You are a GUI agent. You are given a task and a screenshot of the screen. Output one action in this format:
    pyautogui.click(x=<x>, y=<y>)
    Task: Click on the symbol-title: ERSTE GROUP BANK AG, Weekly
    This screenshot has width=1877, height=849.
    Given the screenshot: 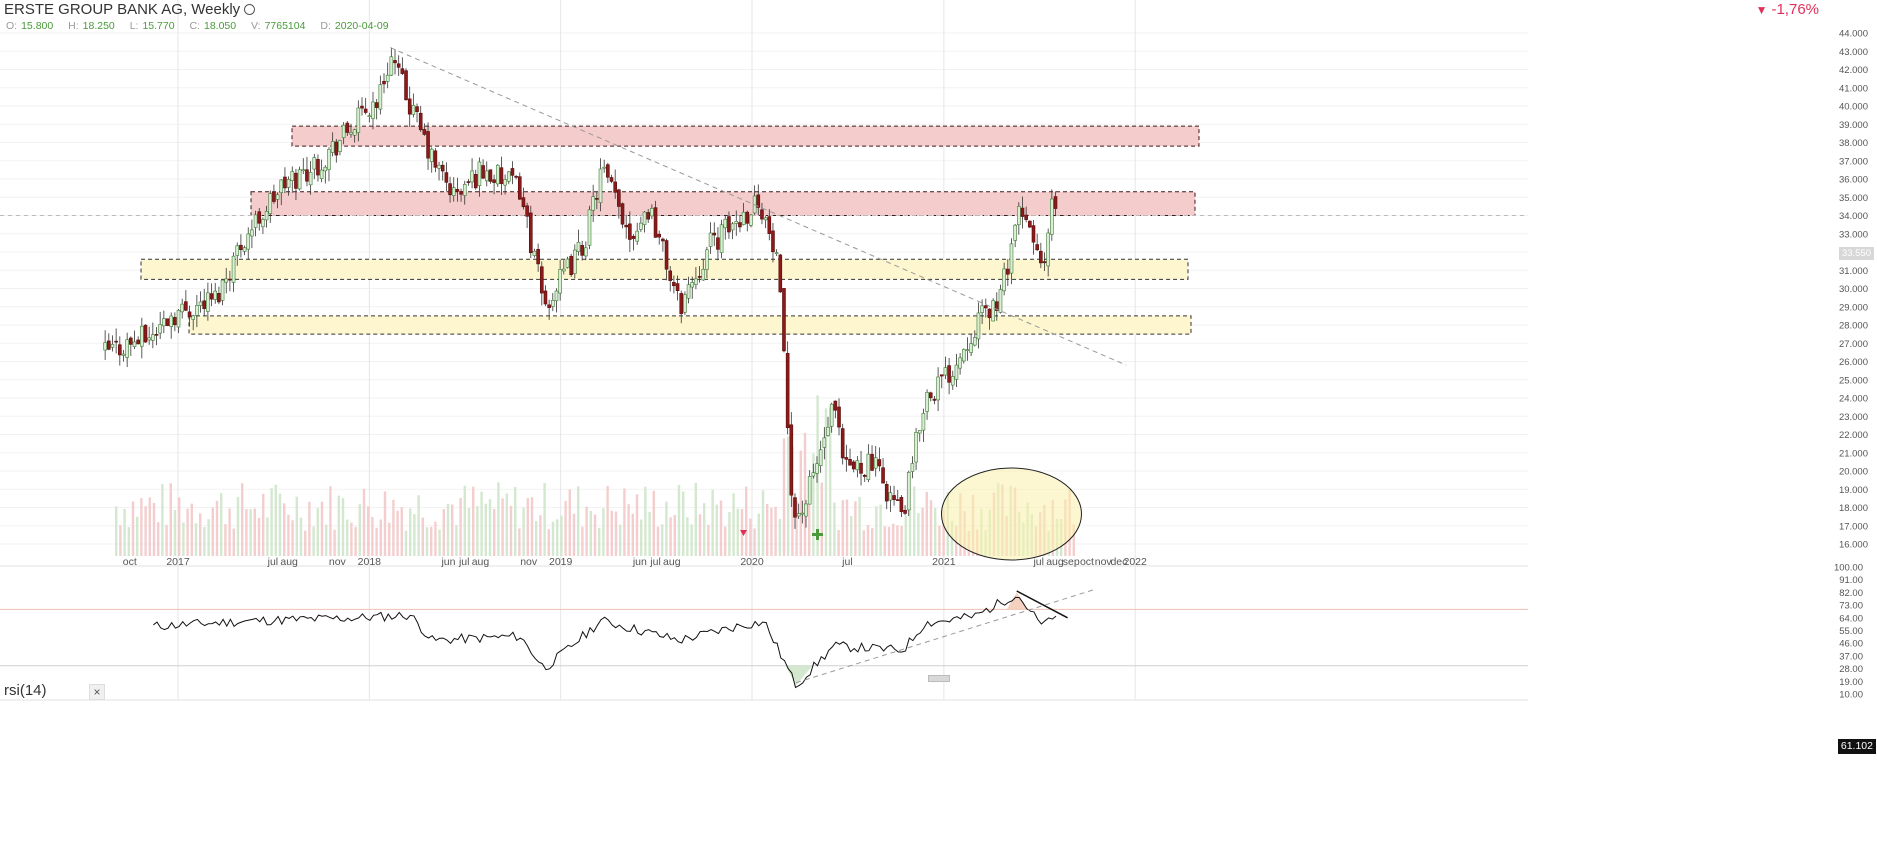 What is the action you would take?
    pyautogui.click(x=122, y=9)
    